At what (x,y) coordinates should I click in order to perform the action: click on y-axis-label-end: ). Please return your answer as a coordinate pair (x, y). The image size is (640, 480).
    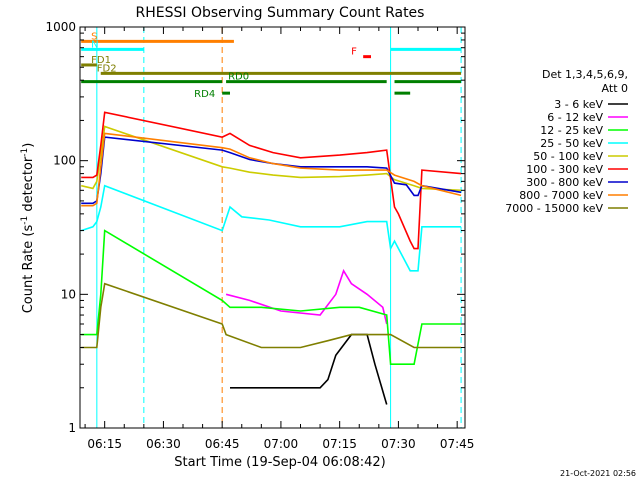
    Looking at the image, I should click on (28, 145).